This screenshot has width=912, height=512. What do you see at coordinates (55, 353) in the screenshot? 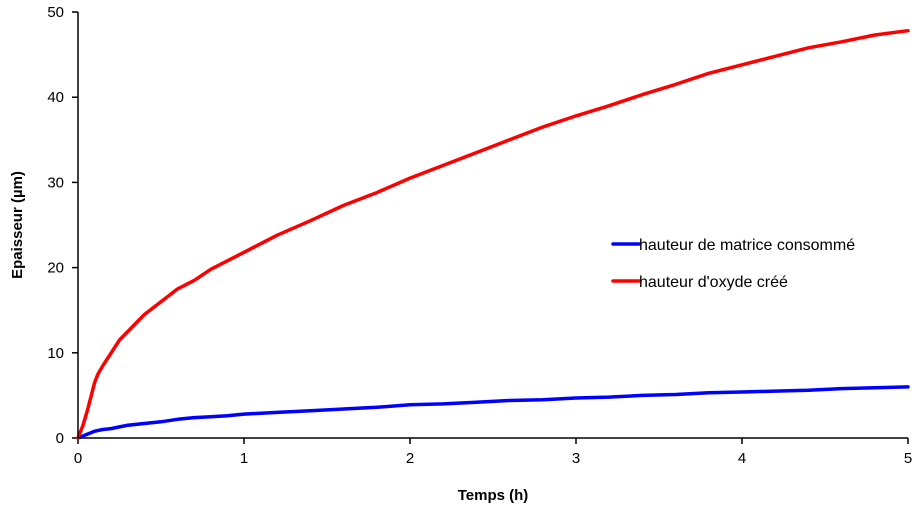
I see `y-tick-label: 10` at bounding box center [55, 353].